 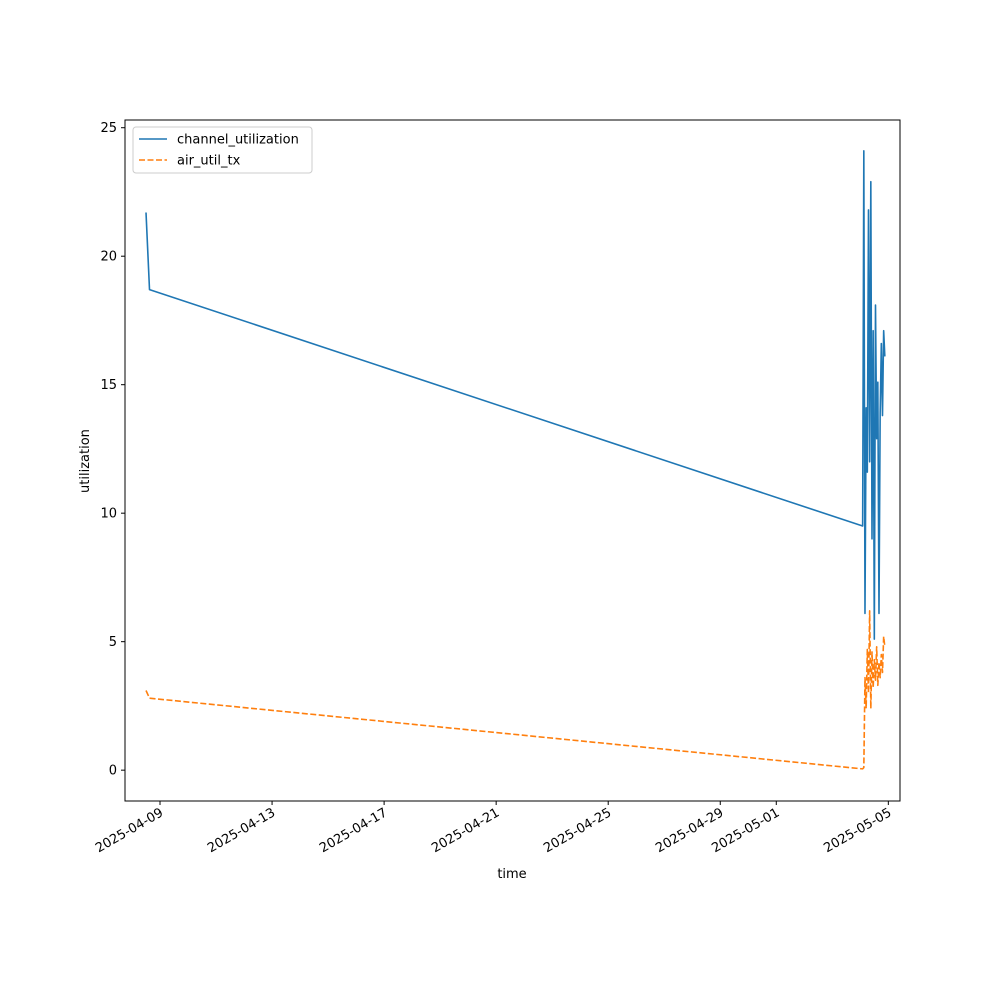 I want to click on y-tick-label: 15, so click(x=108, y=385).